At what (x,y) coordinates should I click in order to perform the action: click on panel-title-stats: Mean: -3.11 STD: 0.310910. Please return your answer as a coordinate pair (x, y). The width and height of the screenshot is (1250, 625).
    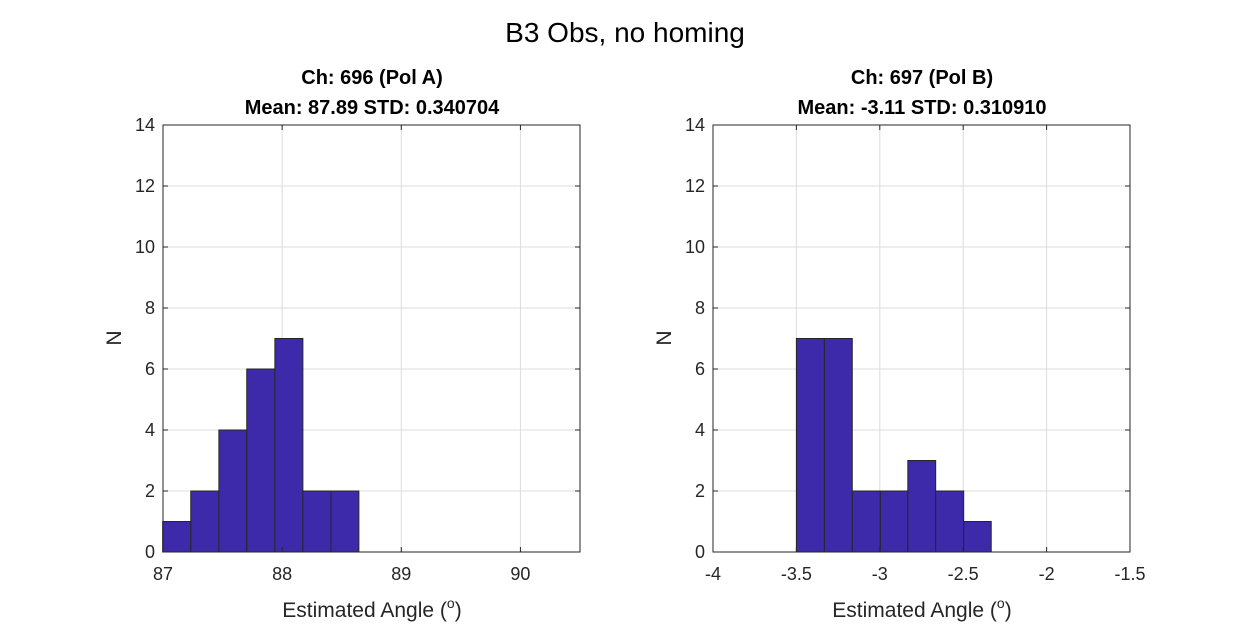
    Looking at the image, I should click on (921, 108).